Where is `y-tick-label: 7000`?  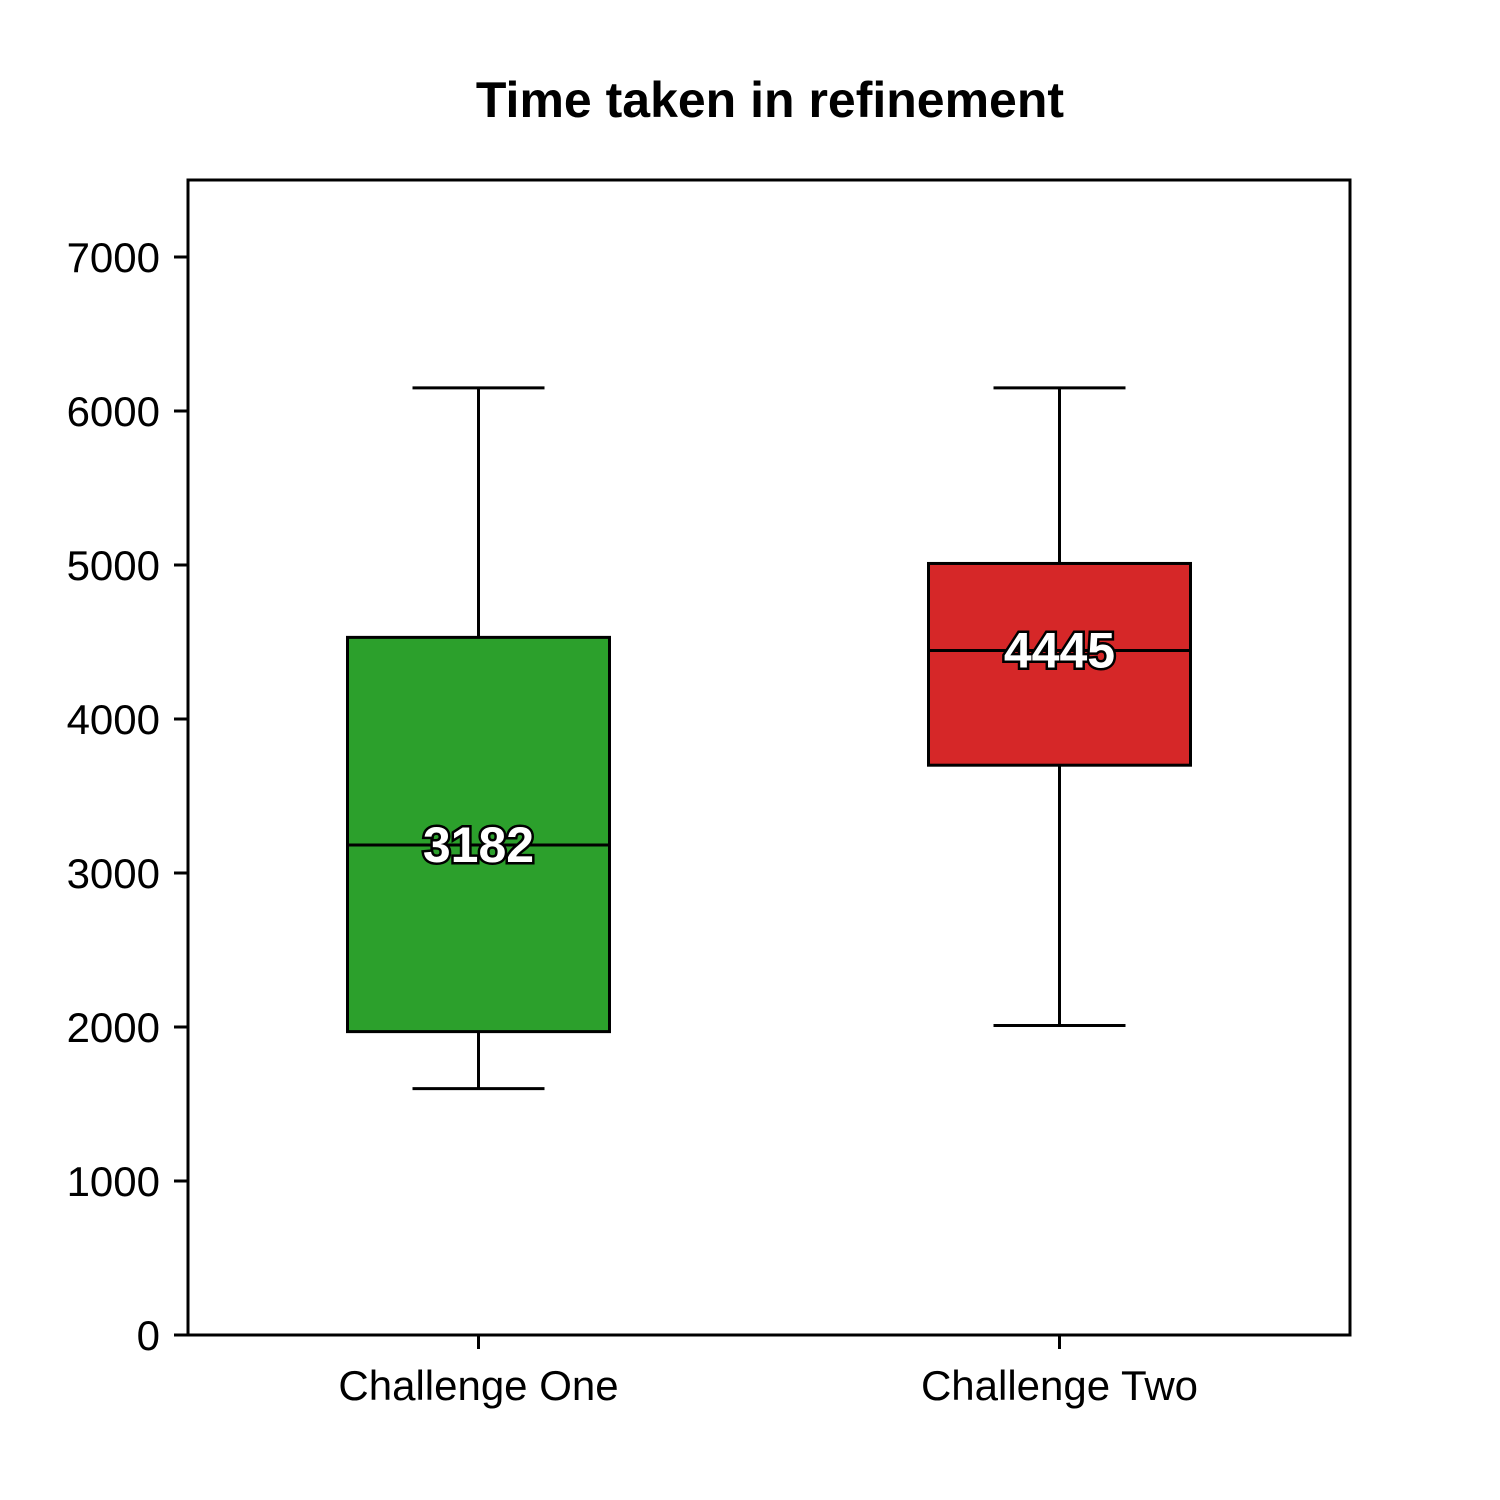
y-tick-label: 7000 is located at coordinates (113, 257).